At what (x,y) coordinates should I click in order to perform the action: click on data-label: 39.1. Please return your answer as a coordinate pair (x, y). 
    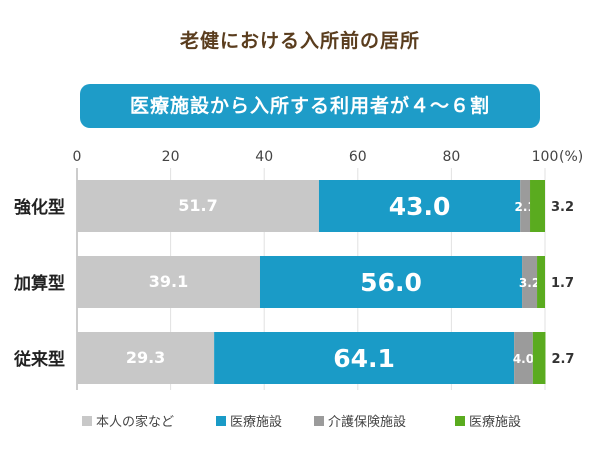
    Looking at the image, I should click on (168, 281).